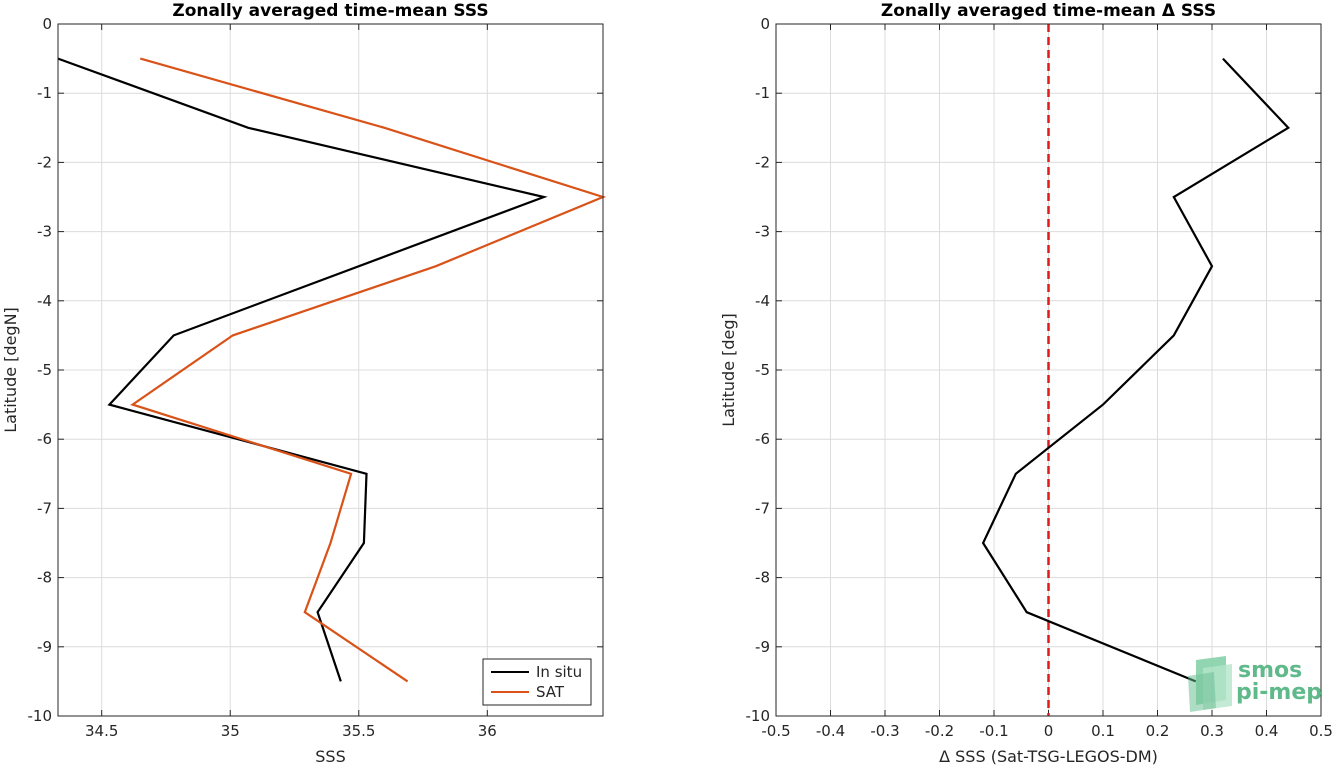  Describe the element at coordinates (1048, 11) in the screenshot. I see `chart-title: Zonally averaged time-mean Δ SSS` at that location.